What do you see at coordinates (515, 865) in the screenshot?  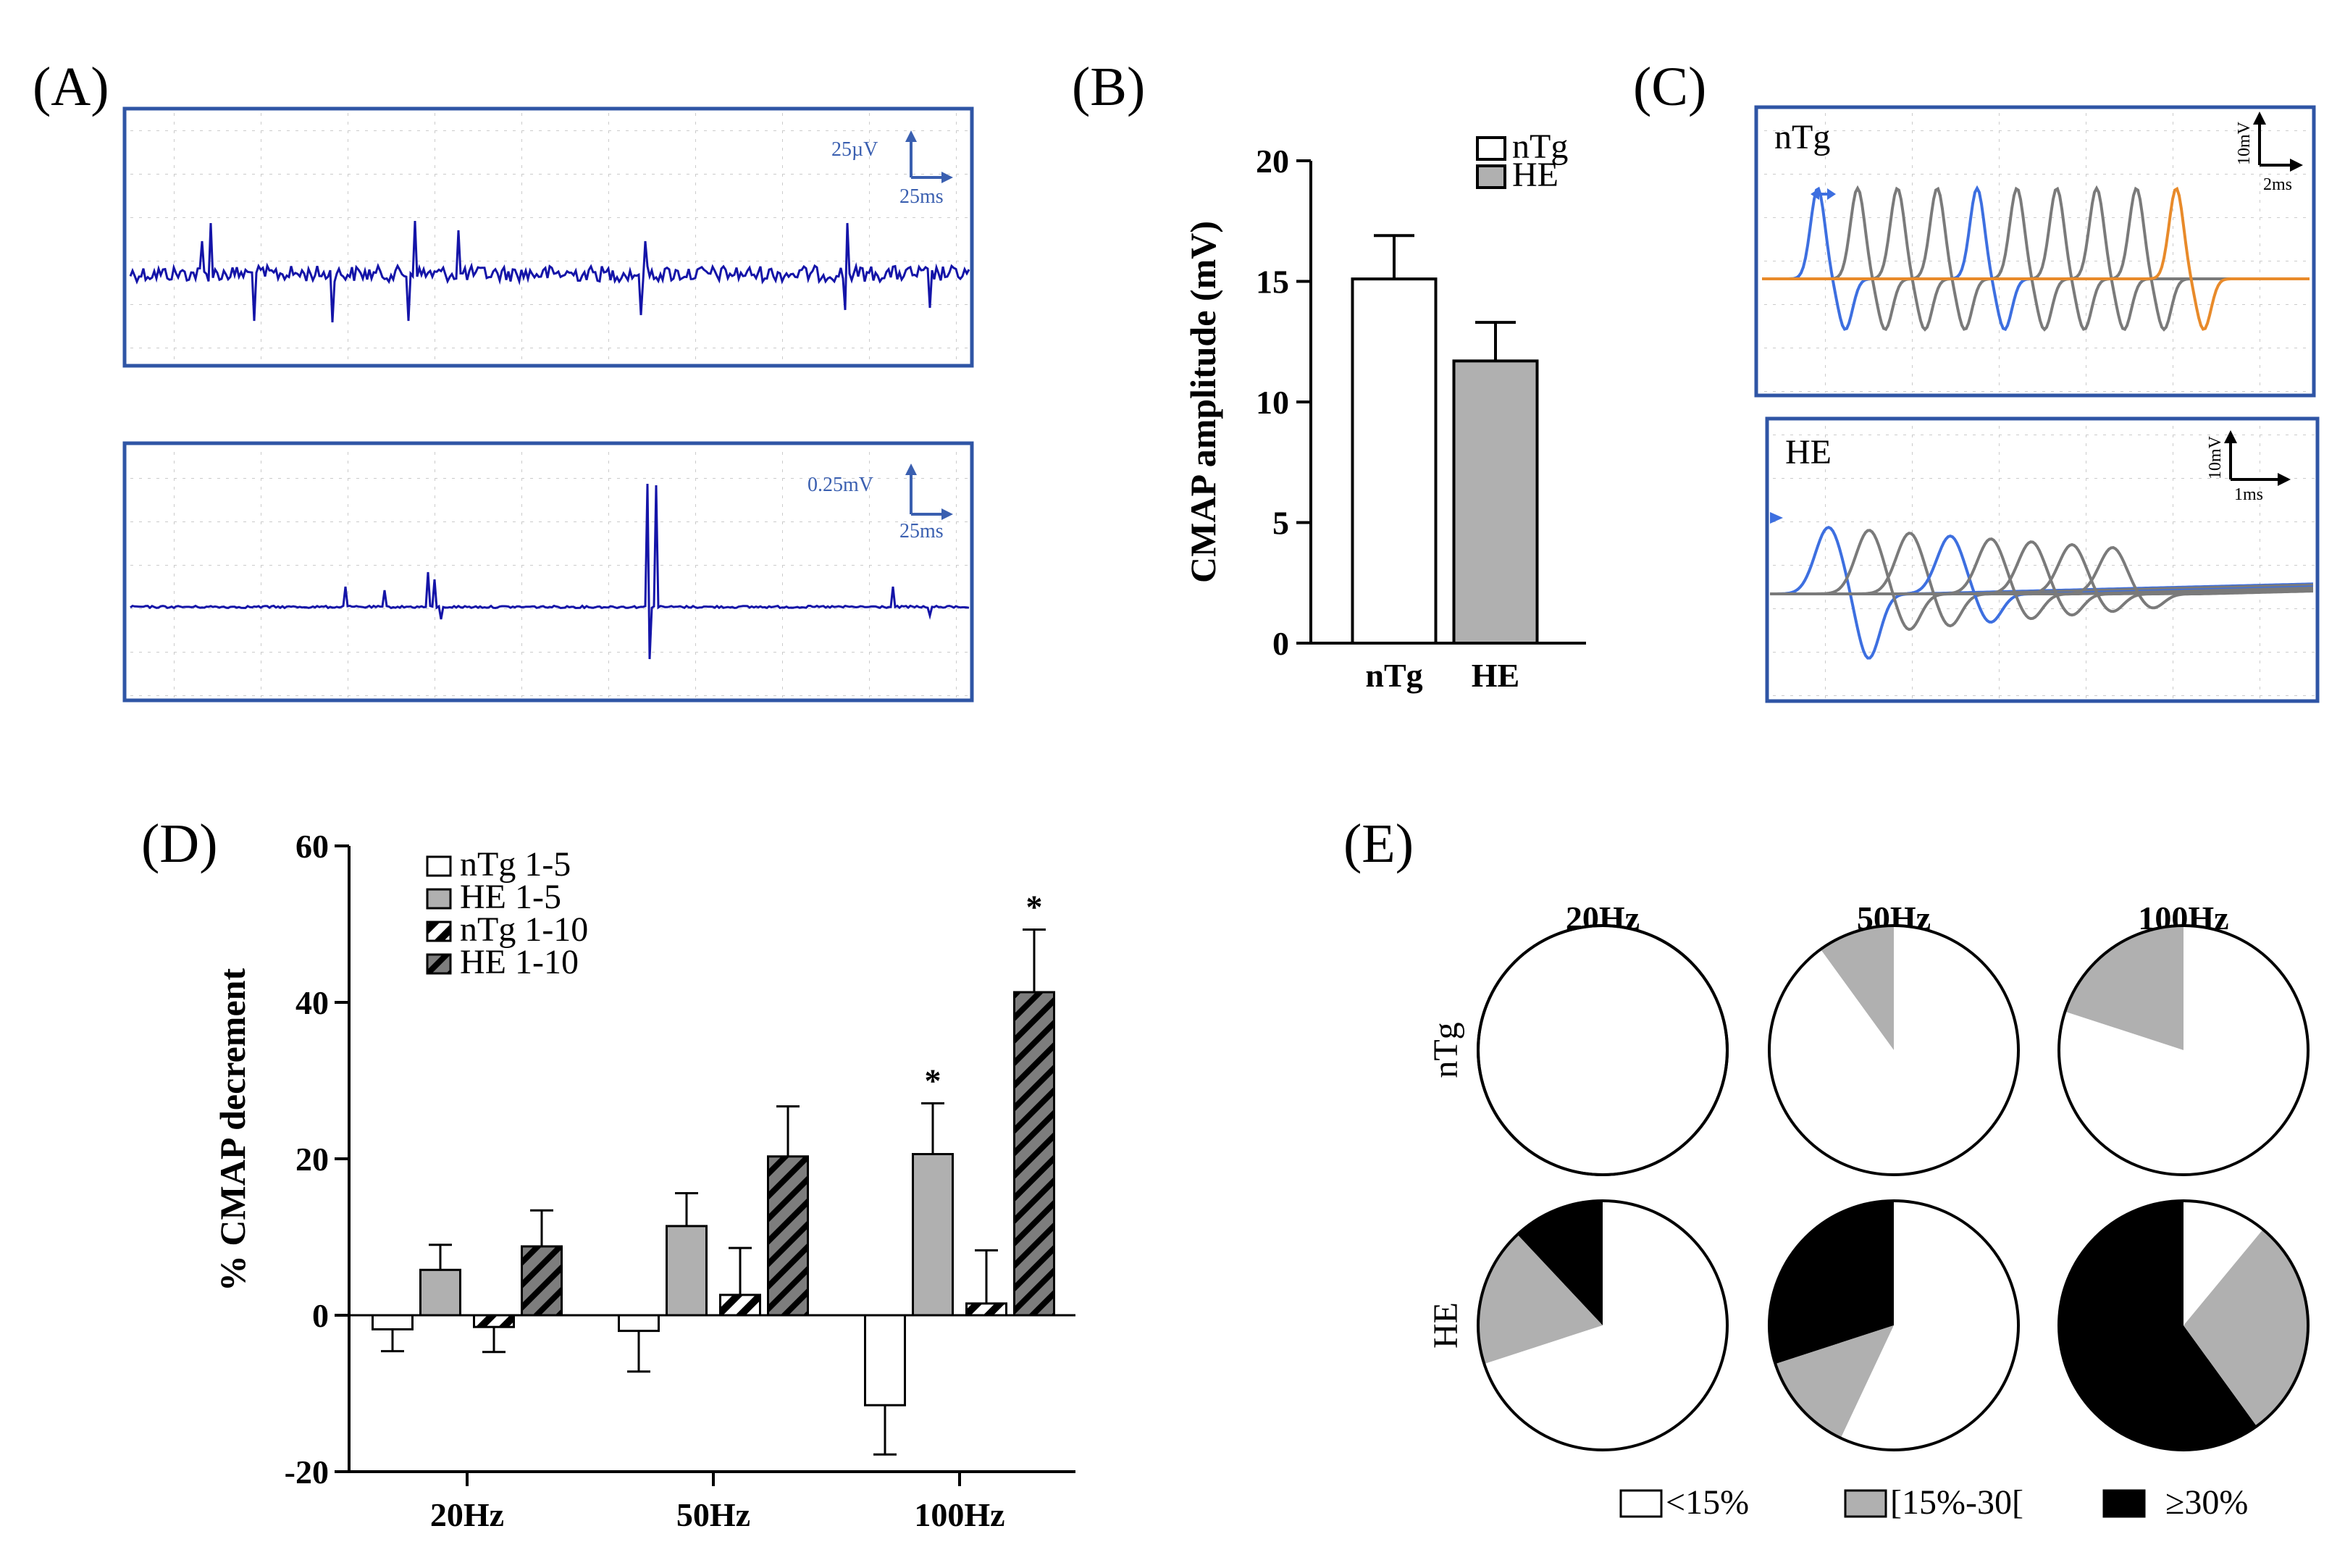 I see `chart-d-legend-ntg-1-5: nTg 1-5` at bounding box center [515, 865].